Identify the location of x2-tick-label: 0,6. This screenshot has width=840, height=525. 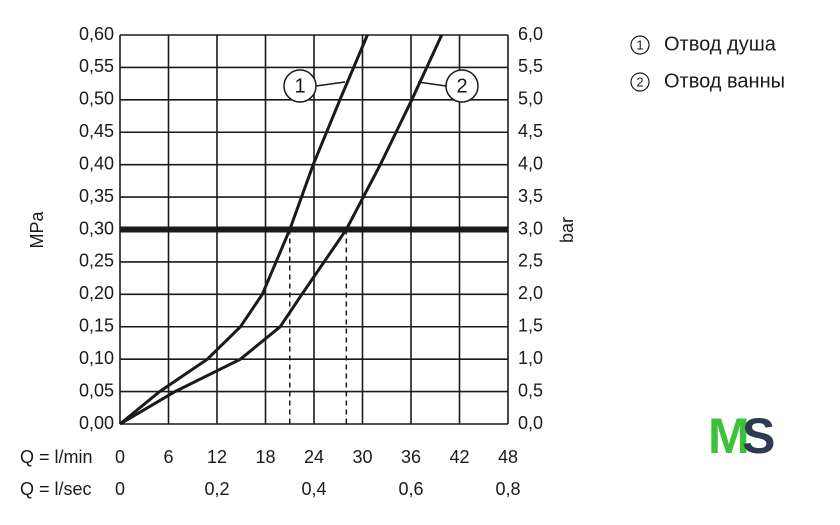
(410, 489).